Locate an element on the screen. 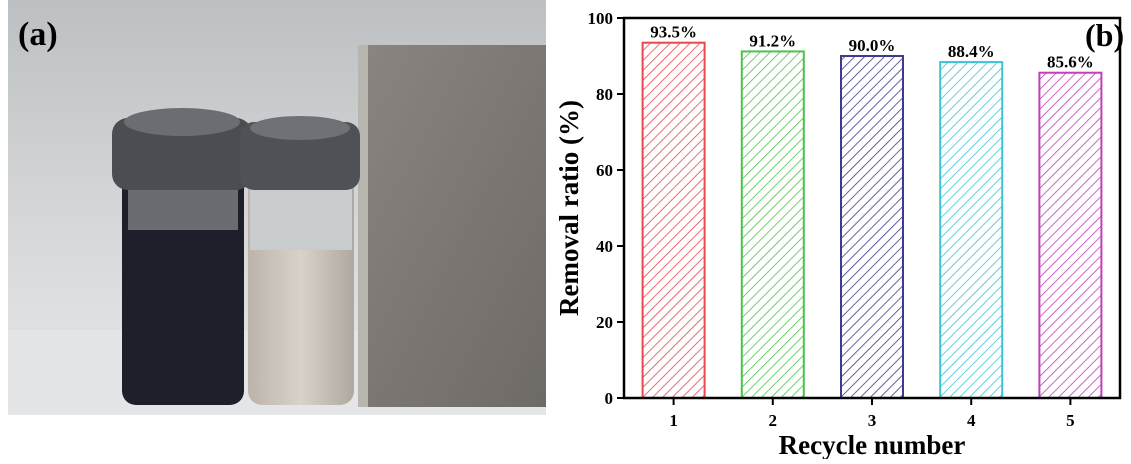  value-label: 88.4% is located at coordinates (971, 51).